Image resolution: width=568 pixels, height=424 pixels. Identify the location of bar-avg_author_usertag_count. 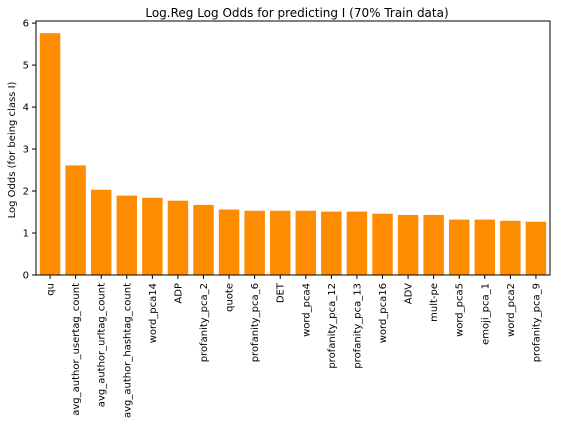
(75, 220).